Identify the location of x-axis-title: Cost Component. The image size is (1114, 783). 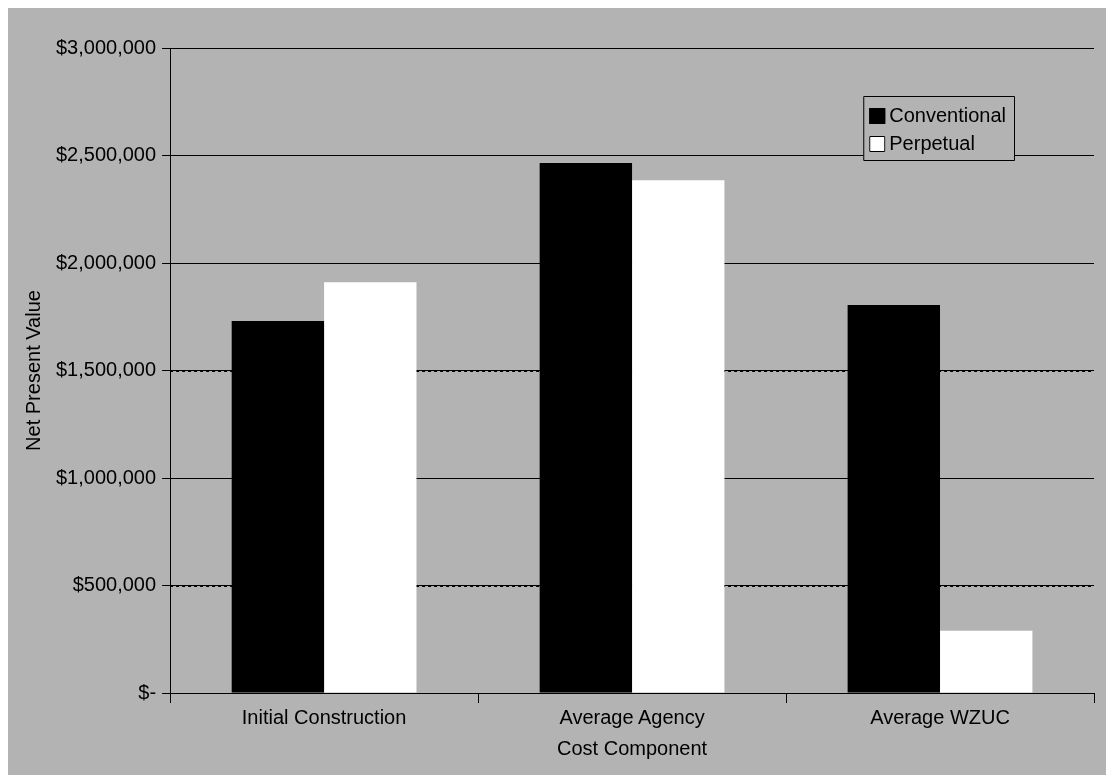
(632, 747).